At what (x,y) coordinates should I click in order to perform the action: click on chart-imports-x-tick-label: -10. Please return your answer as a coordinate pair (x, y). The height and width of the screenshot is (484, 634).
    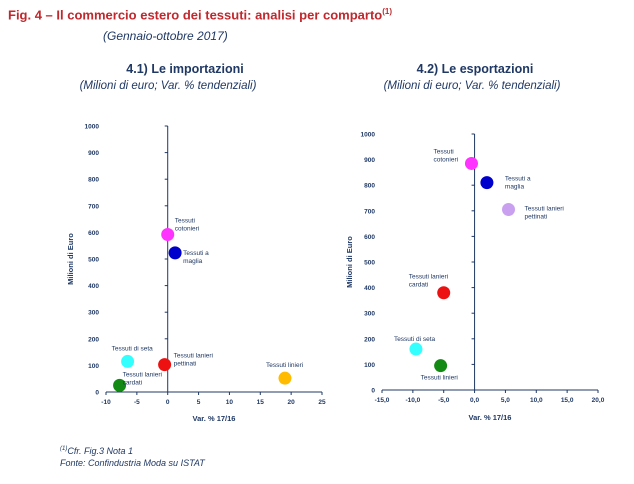
    Looking at the image, I should click on (106, 402).